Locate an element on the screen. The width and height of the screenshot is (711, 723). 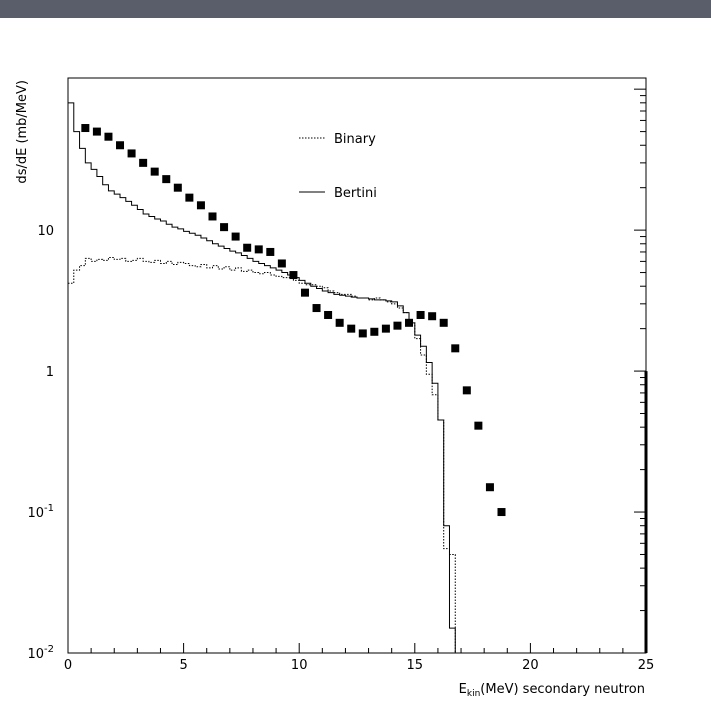
x-tick-label: 20 is located at coordinates (530, 665).